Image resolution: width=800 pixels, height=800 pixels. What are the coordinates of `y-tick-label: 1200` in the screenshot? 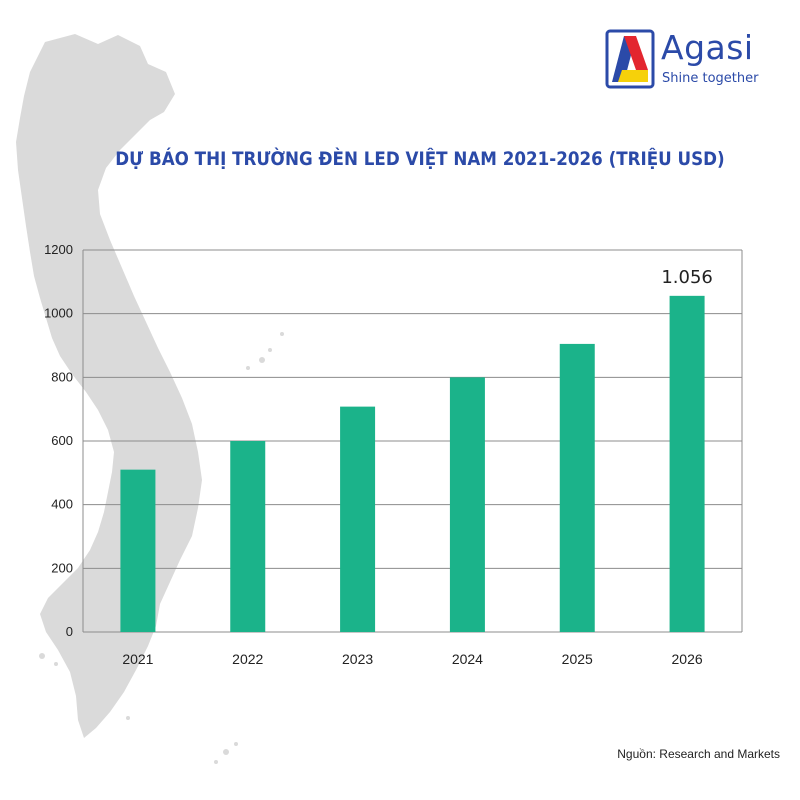 It's located at (58, 249).